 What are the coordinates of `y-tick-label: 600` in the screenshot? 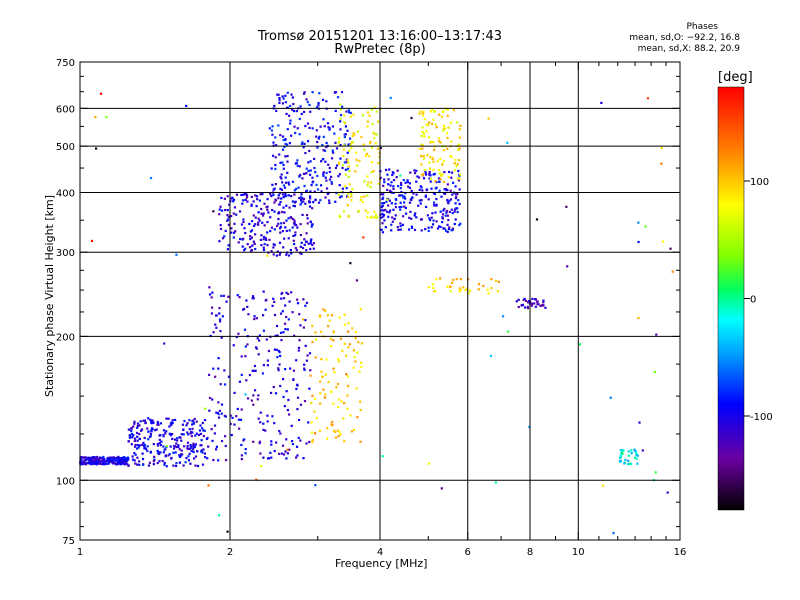 It's located at (65, 109).